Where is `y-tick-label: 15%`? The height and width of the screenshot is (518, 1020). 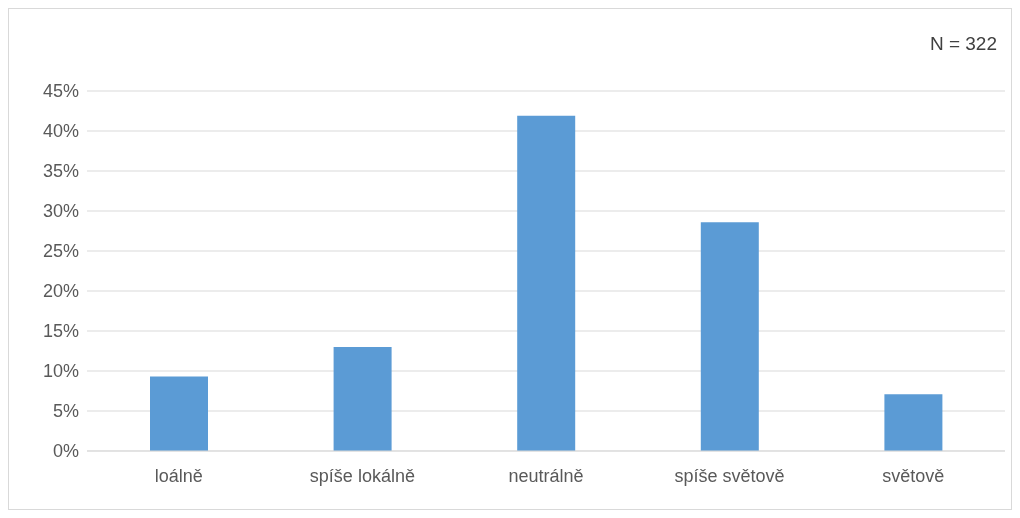 y-tick-label: 15% is located at coordinates (60, 331).